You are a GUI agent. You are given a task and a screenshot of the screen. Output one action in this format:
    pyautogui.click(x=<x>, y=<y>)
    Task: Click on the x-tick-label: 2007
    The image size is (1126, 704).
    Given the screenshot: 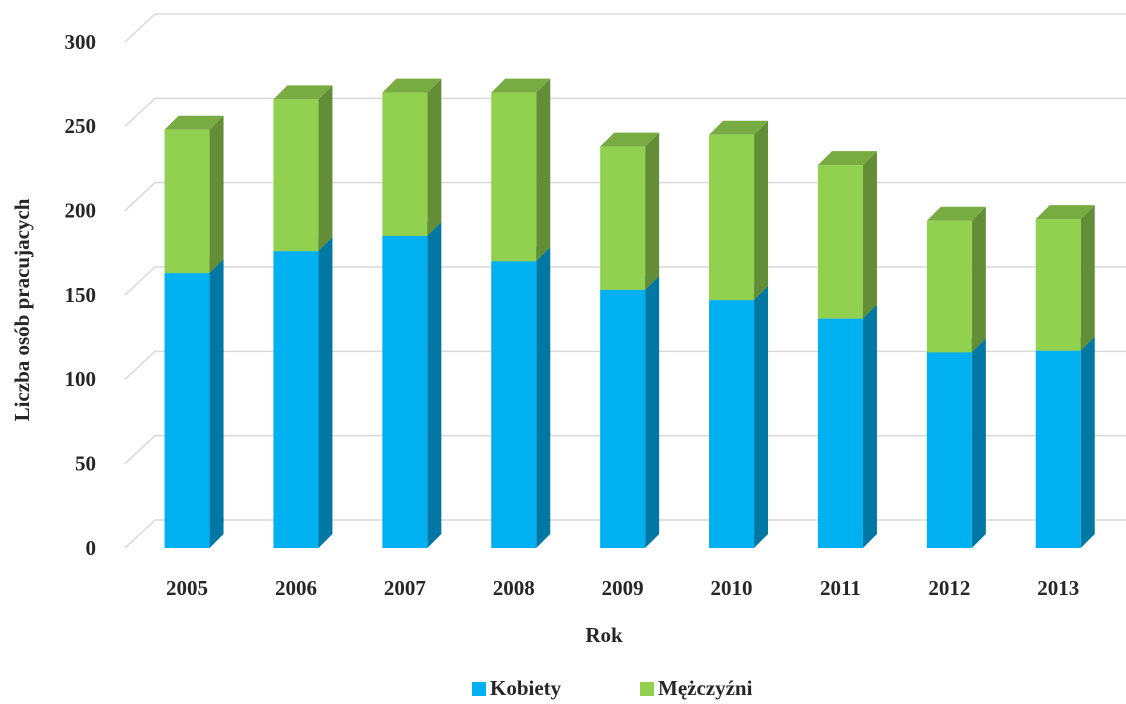 What is the action you would take?
    pyautogui.click(x=405, y=588)
    